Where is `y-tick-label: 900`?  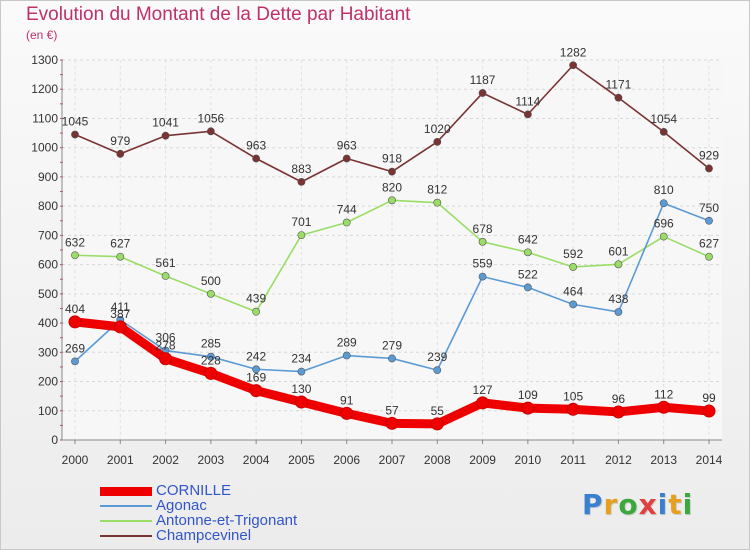
y-tick-label: 900 is located at coordinates (48, 177).